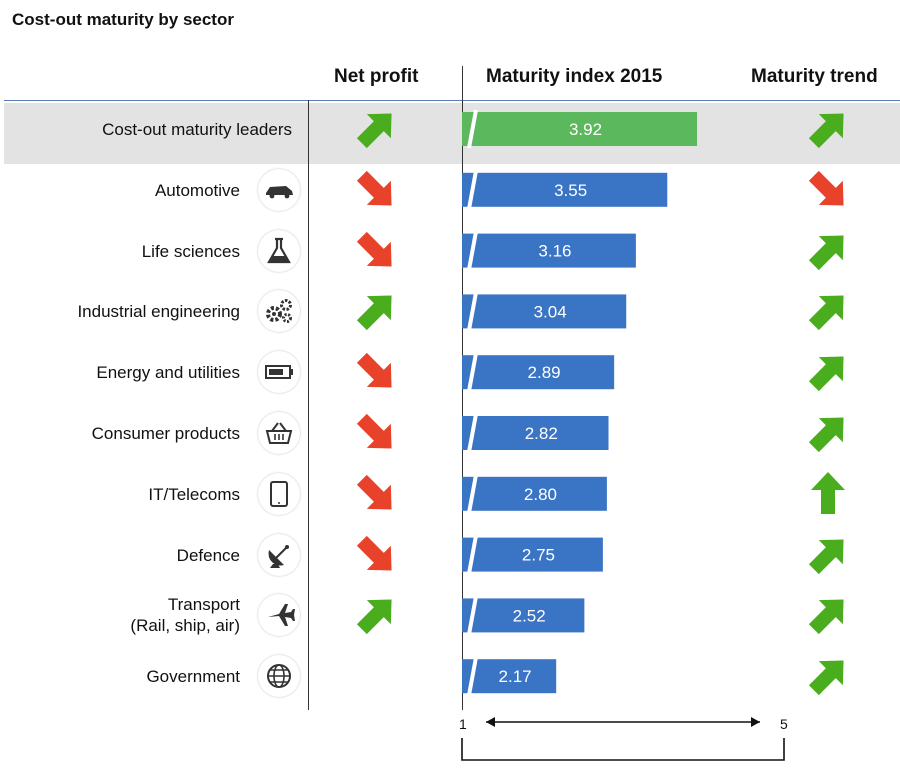 This screenshot has width=900, height=780. Describe the element at coordinates (585, 129) in the screenshot. I see `bar-value-label: 3.92` at that location.